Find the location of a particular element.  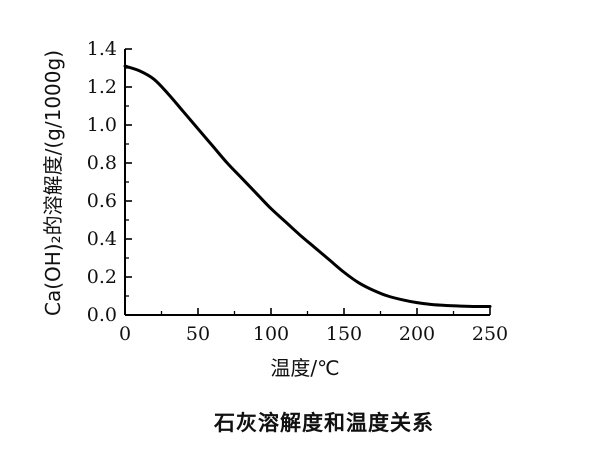

chart-caption: 石灰溶解度和温度关系 is located at coordinates (323, 423).